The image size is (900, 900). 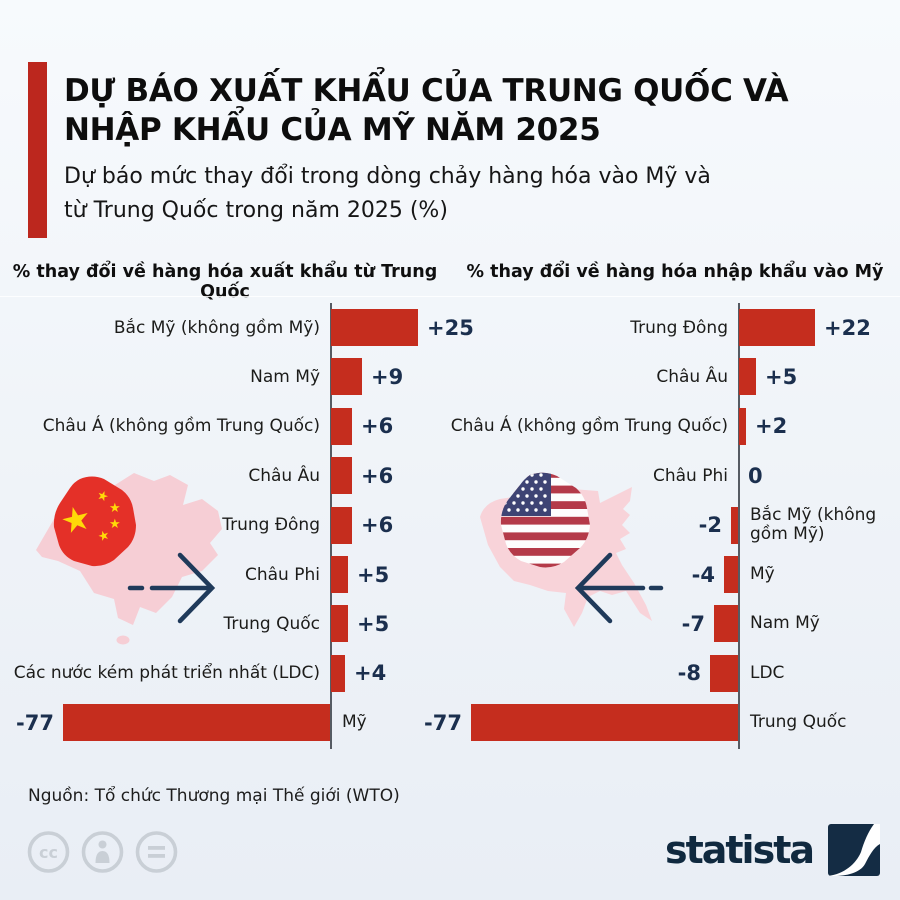 I want to click on cc-license-bar: cc, so click(x=102, y=852).